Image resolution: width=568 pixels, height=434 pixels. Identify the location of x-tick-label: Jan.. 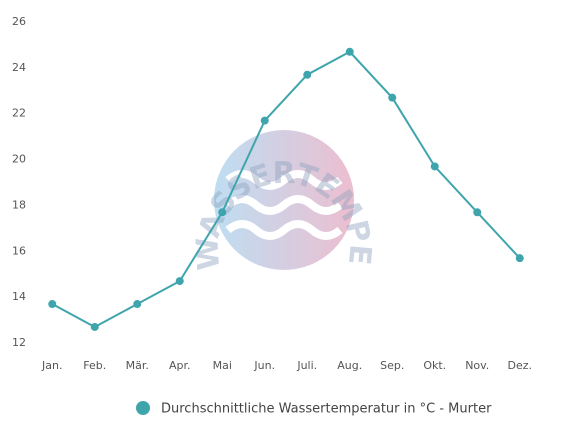
(51, 365).